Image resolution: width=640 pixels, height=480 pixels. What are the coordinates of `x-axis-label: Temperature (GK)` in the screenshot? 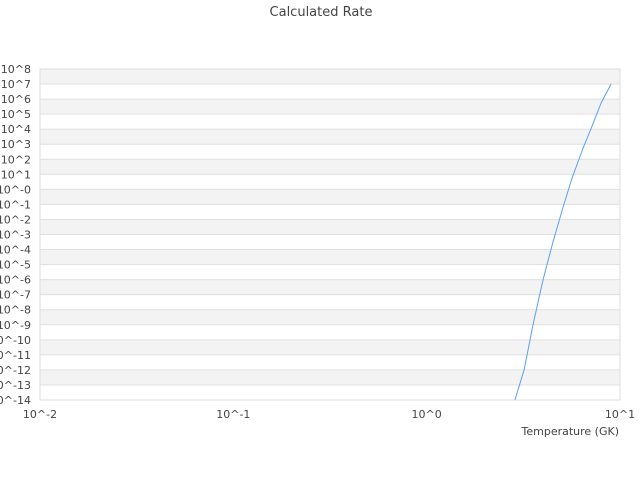 It's located at (570, 431).